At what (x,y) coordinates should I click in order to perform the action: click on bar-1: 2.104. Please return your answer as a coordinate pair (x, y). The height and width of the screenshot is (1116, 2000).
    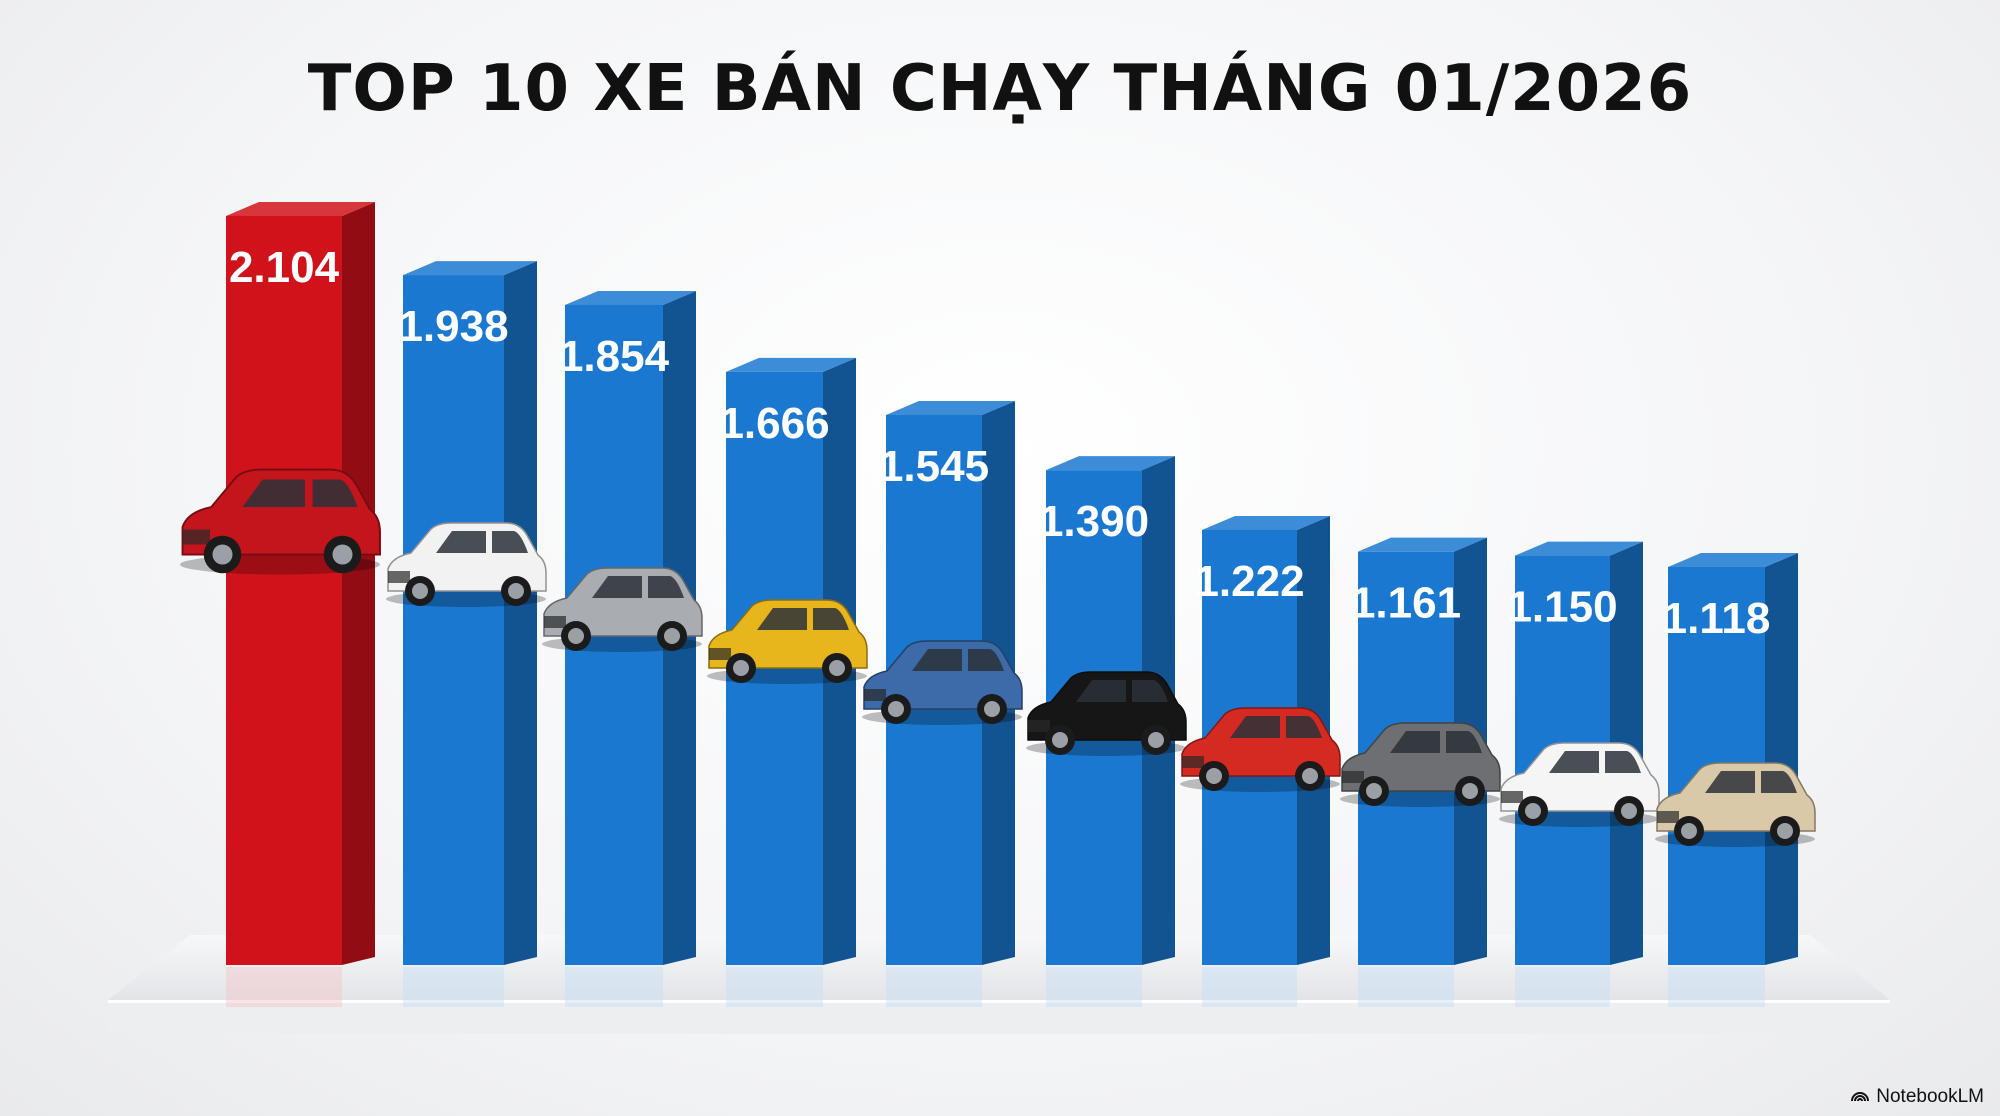
    Looking at the image, I should click on (300, 604).